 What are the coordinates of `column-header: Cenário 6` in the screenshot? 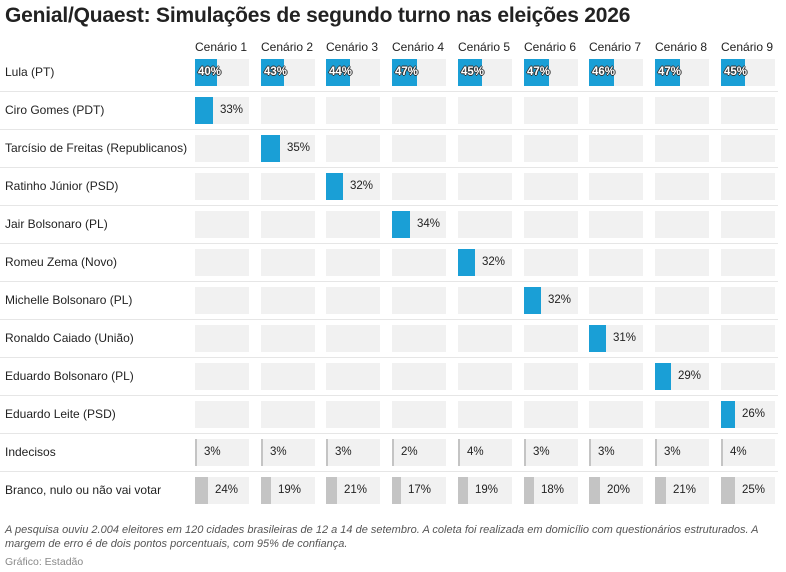 It's located at (550, 47).